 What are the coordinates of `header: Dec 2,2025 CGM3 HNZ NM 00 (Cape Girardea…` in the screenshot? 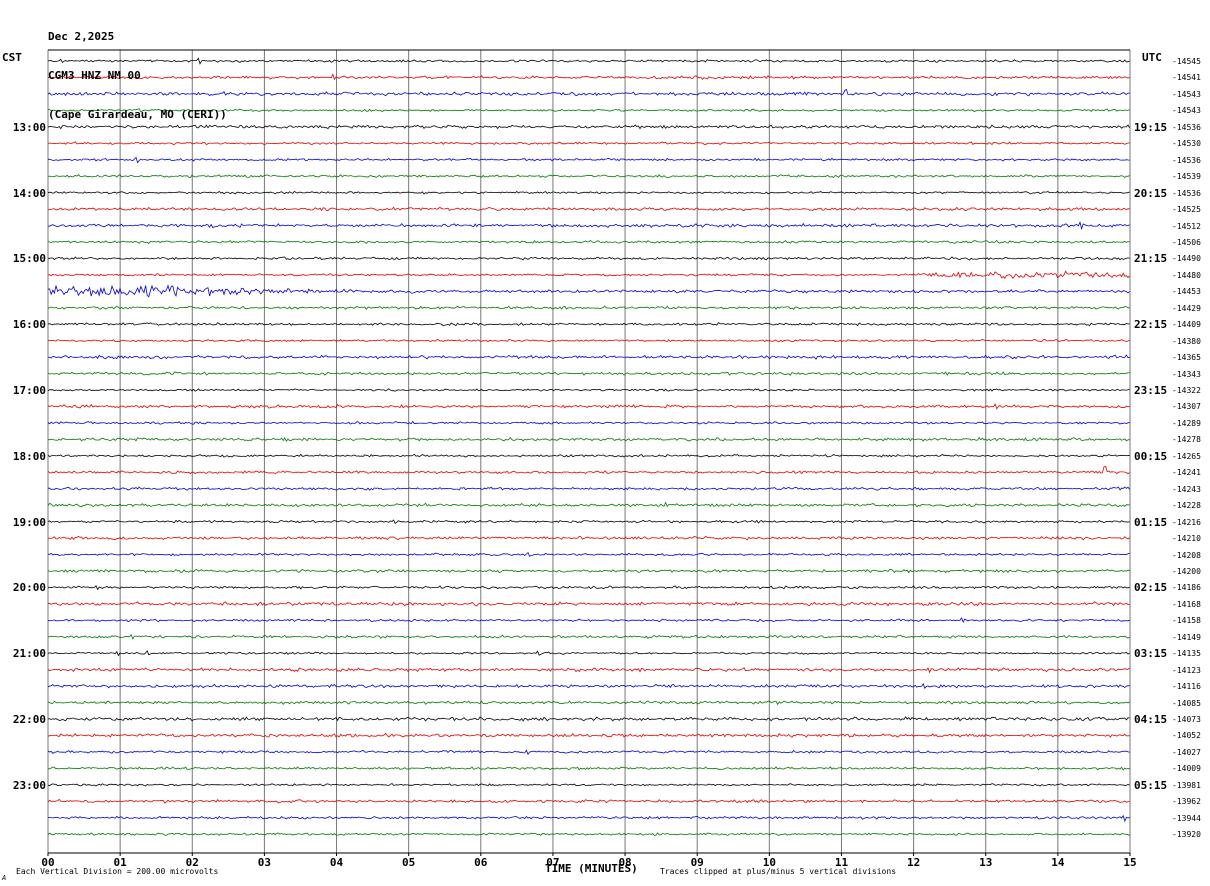 It's located at (137, 75).